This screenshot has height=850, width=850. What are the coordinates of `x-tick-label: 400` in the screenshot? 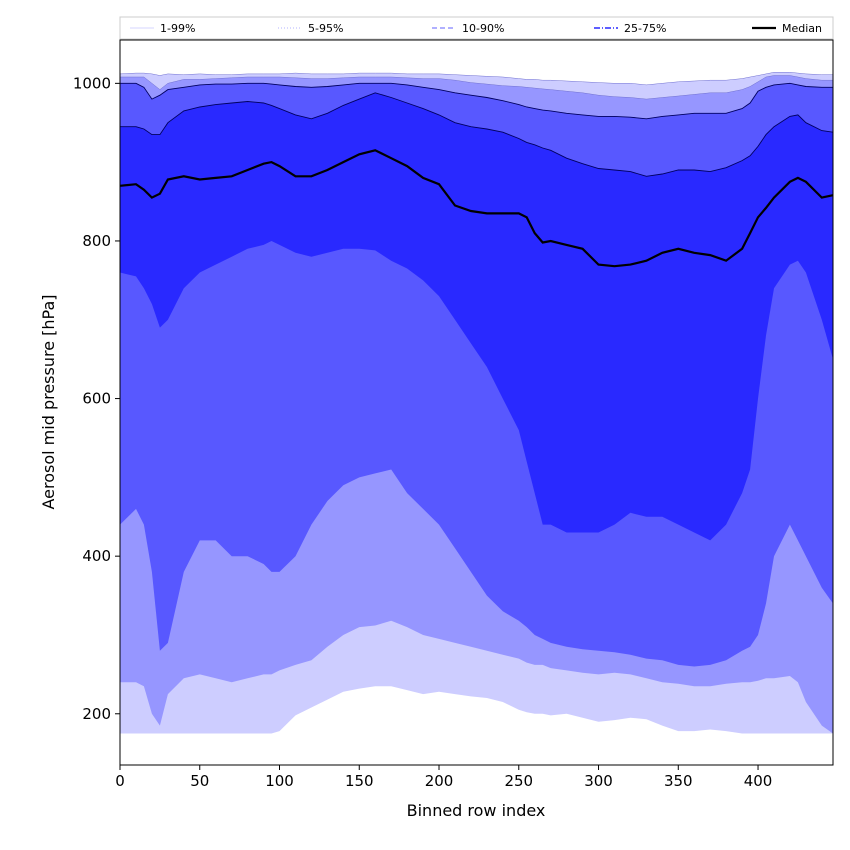 It's located at (758, 781).